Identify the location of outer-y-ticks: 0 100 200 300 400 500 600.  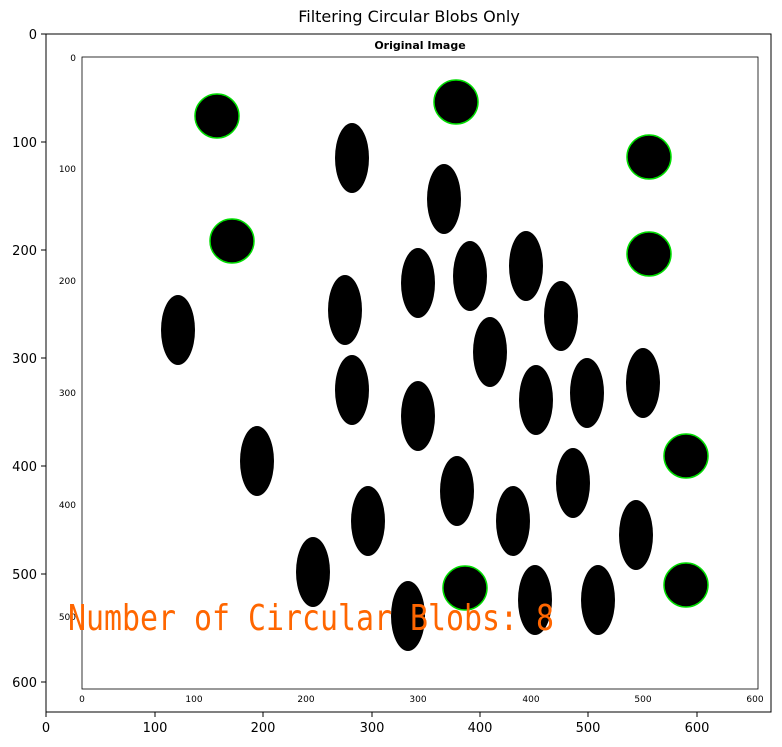
(29, 359).